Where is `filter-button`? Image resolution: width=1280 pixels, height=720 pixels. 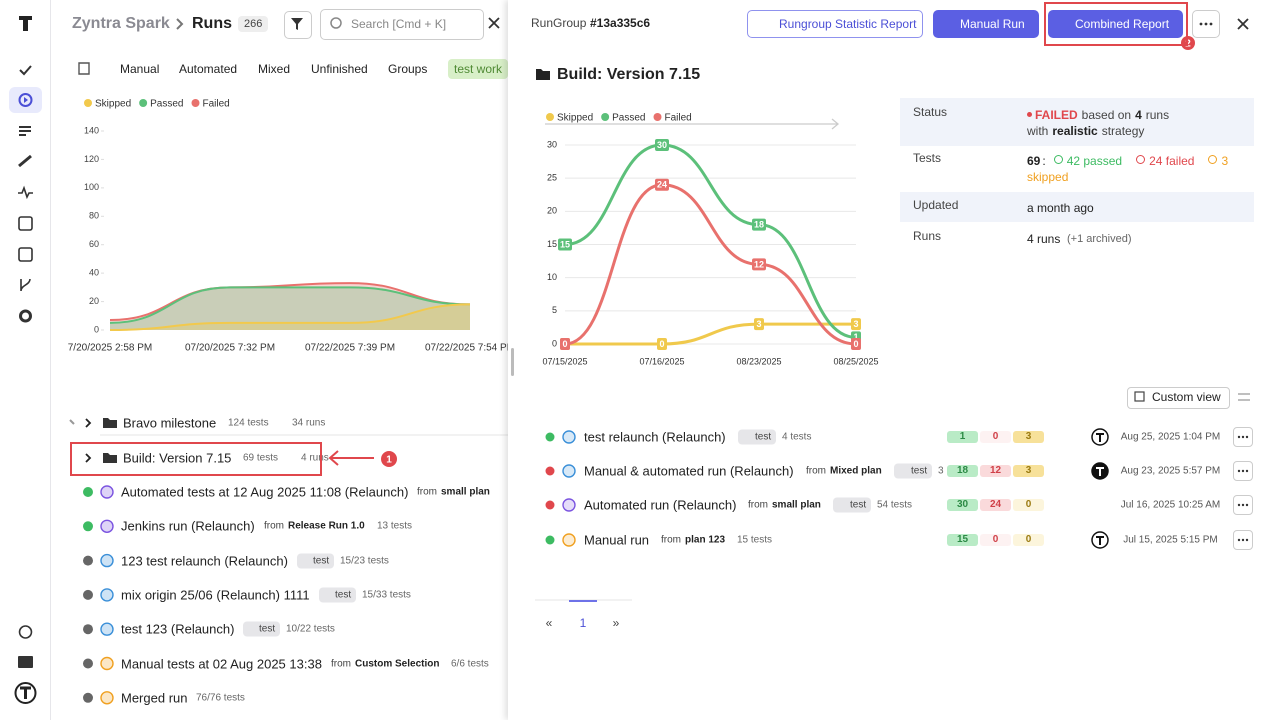
filter-button is located at coordinates (298, 25).